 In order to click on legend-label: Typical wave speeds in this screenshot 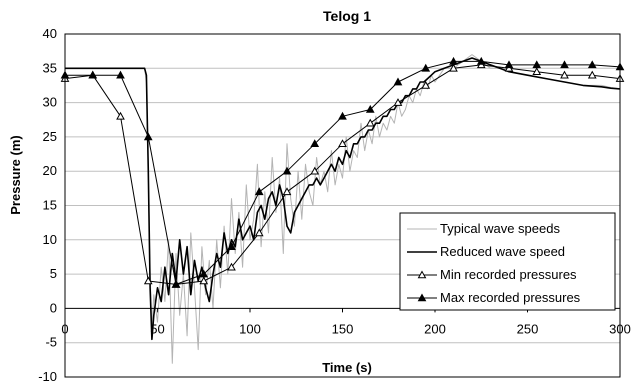, I will do `click(500, 228)`.